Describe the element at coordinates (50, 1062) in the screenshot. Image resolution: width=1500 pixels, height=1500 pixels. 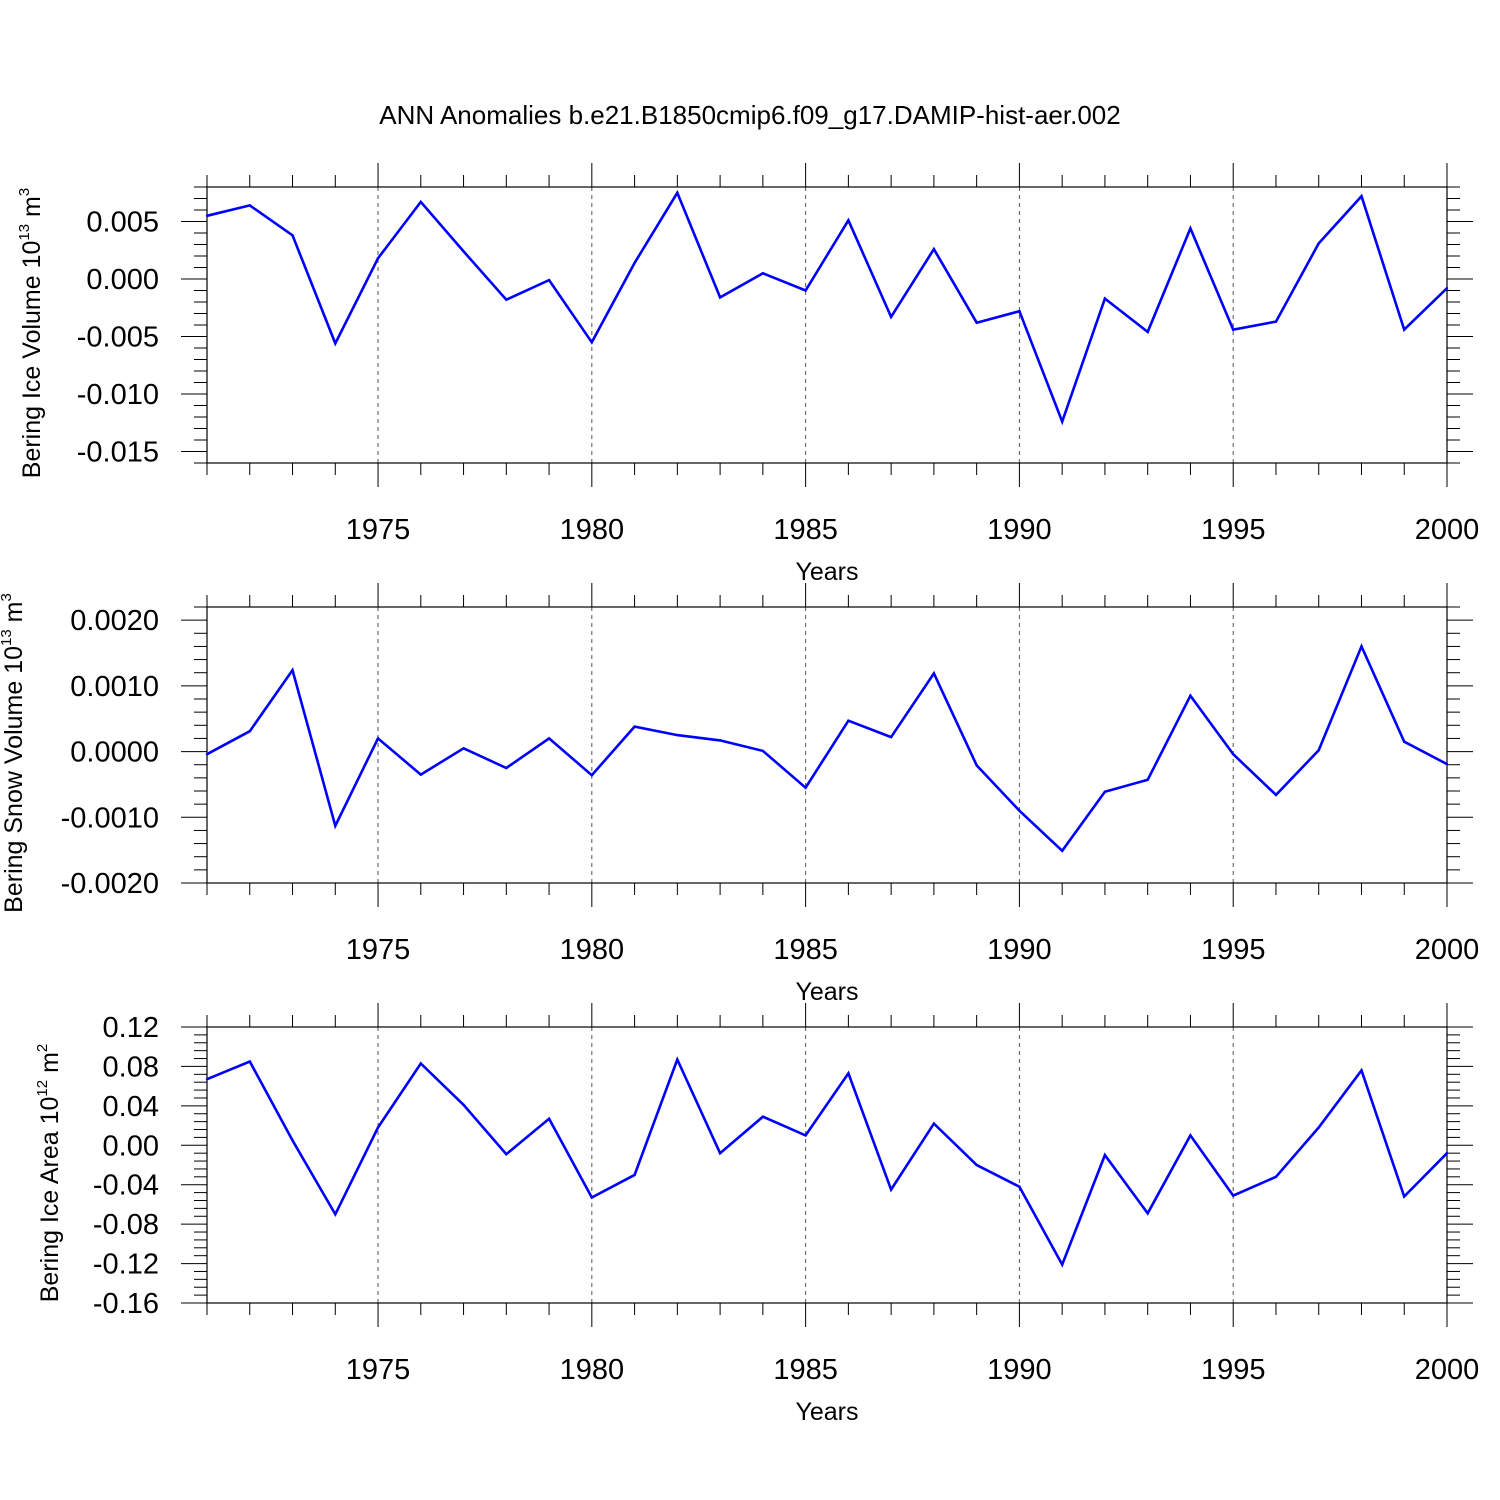
I see `ice-area-ylabel-unit: m` at that location.